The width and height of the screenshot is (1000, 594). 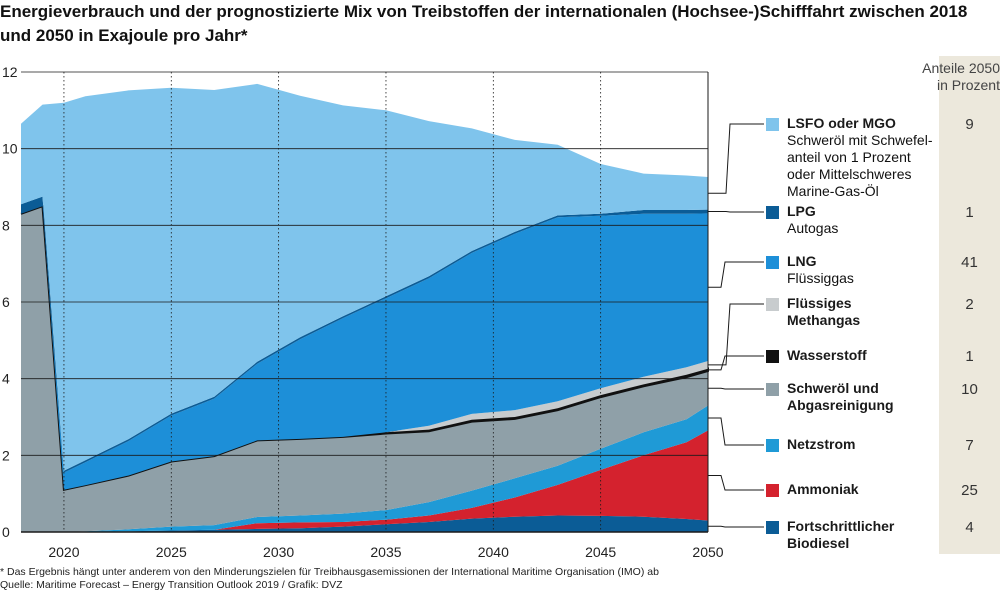 I want to click on x-tick-label: 2035, so click(x=385, y=552).